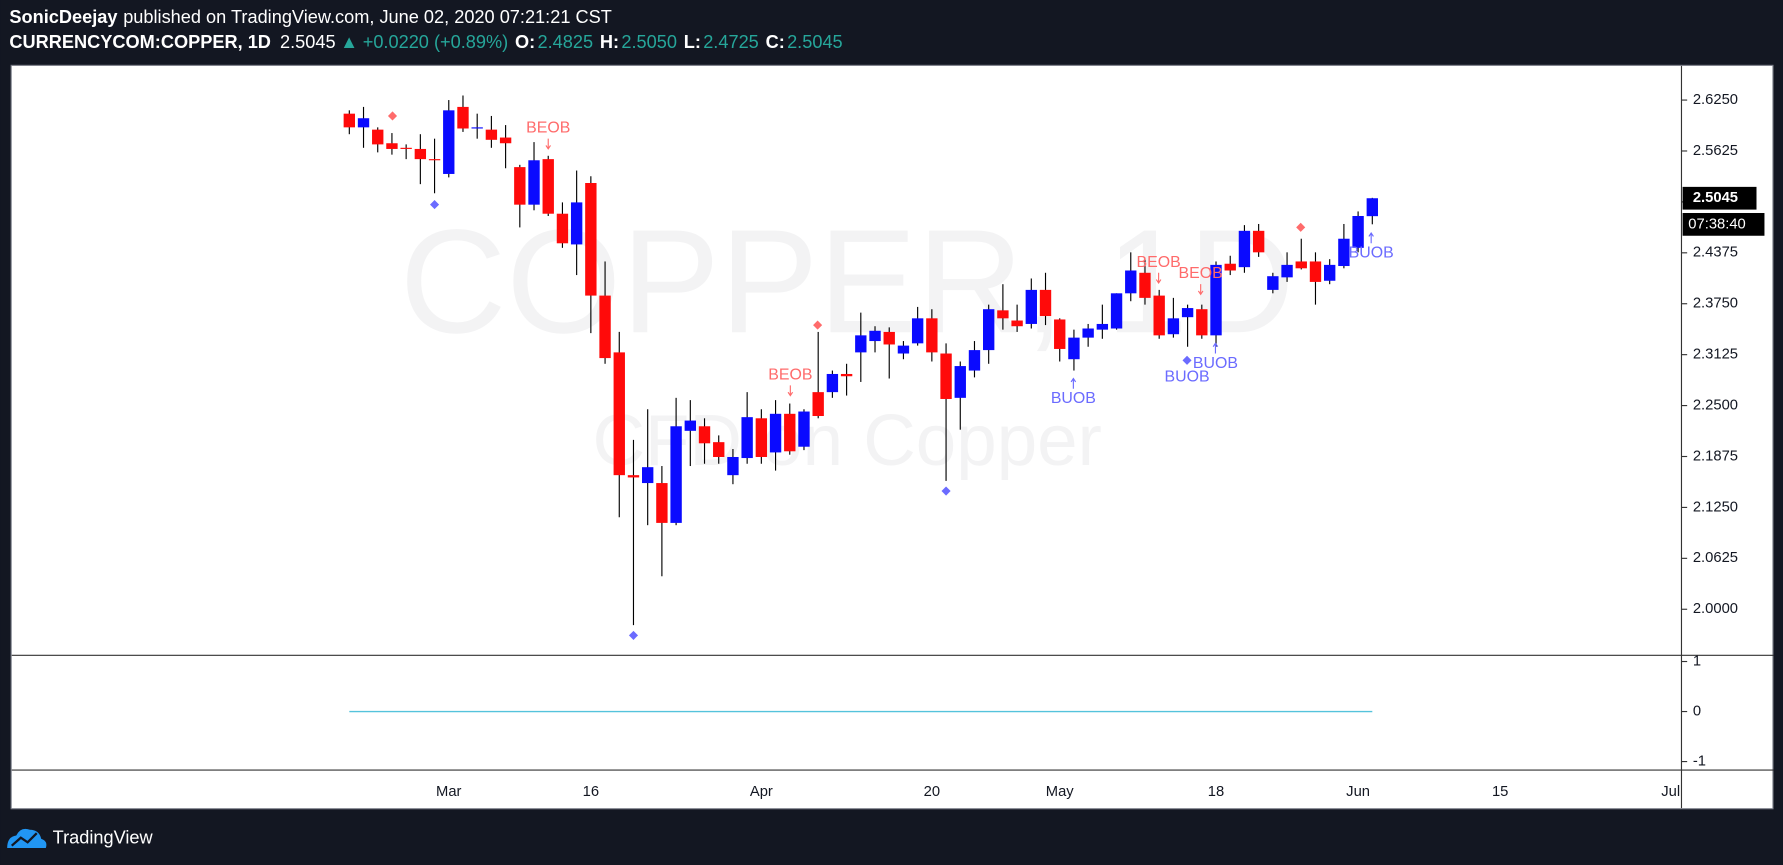  Describe the element at coordinates (932, 792) in the screenshot. I see `x-tick-label: 20` at that location.